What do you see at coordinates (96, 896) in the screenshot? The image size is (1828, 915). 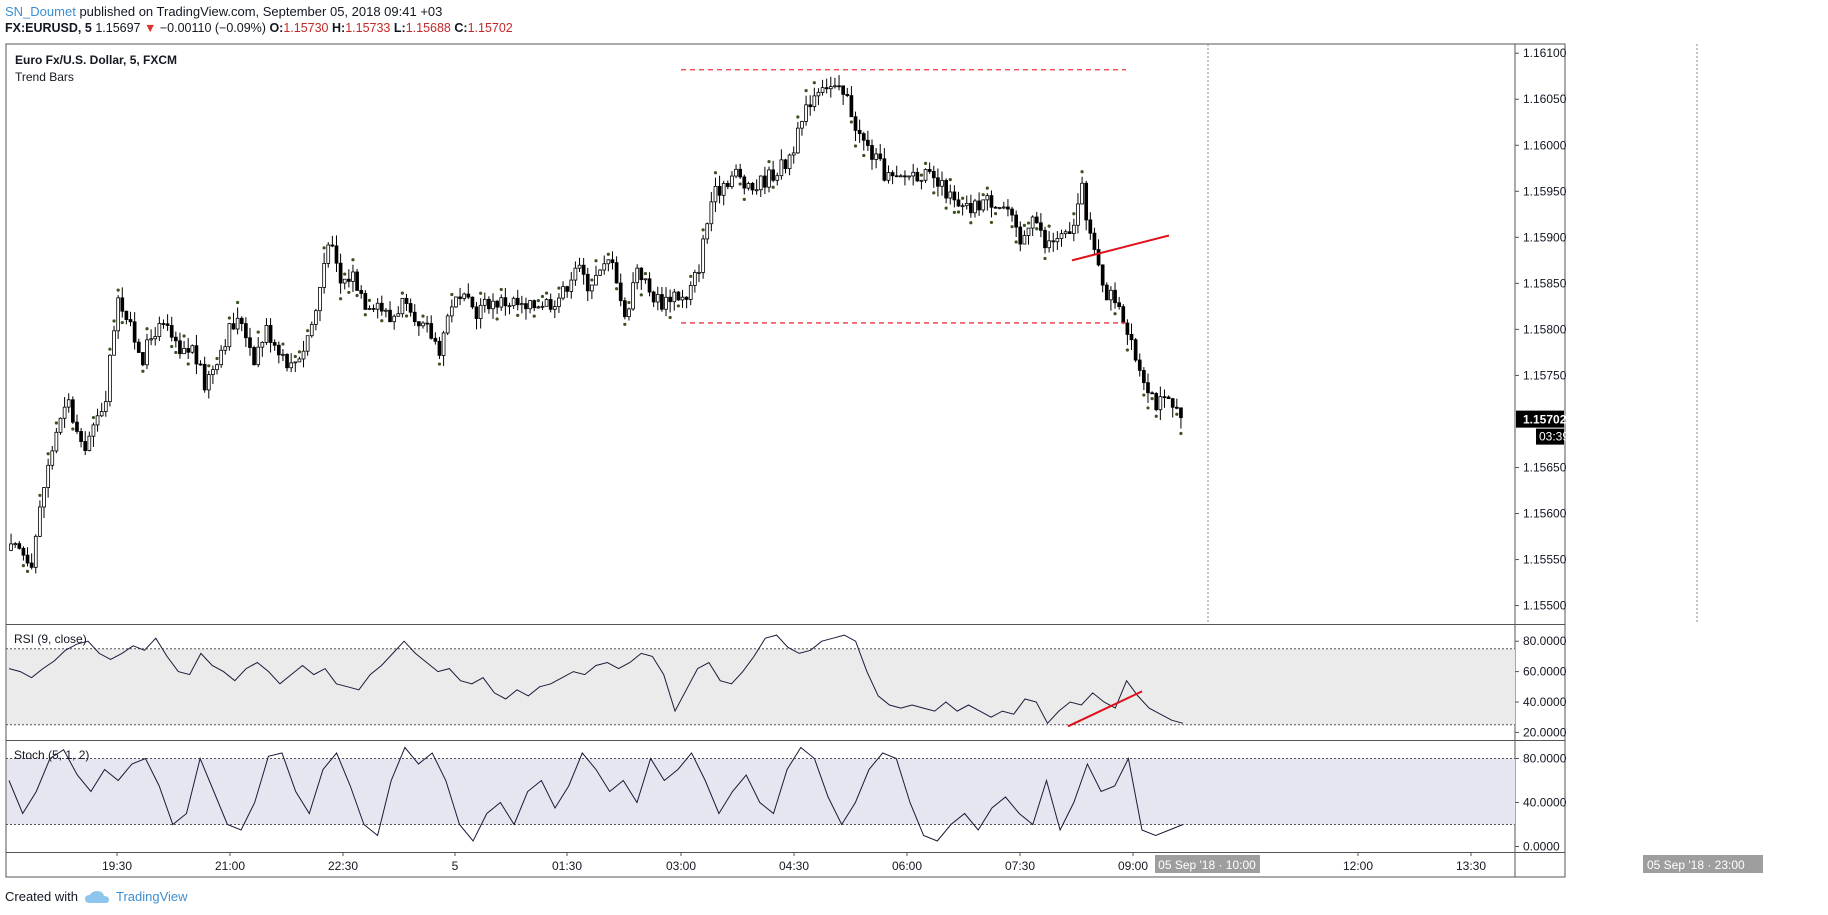 I see `cloud-logo-icon` at bounding box center [96, 896].